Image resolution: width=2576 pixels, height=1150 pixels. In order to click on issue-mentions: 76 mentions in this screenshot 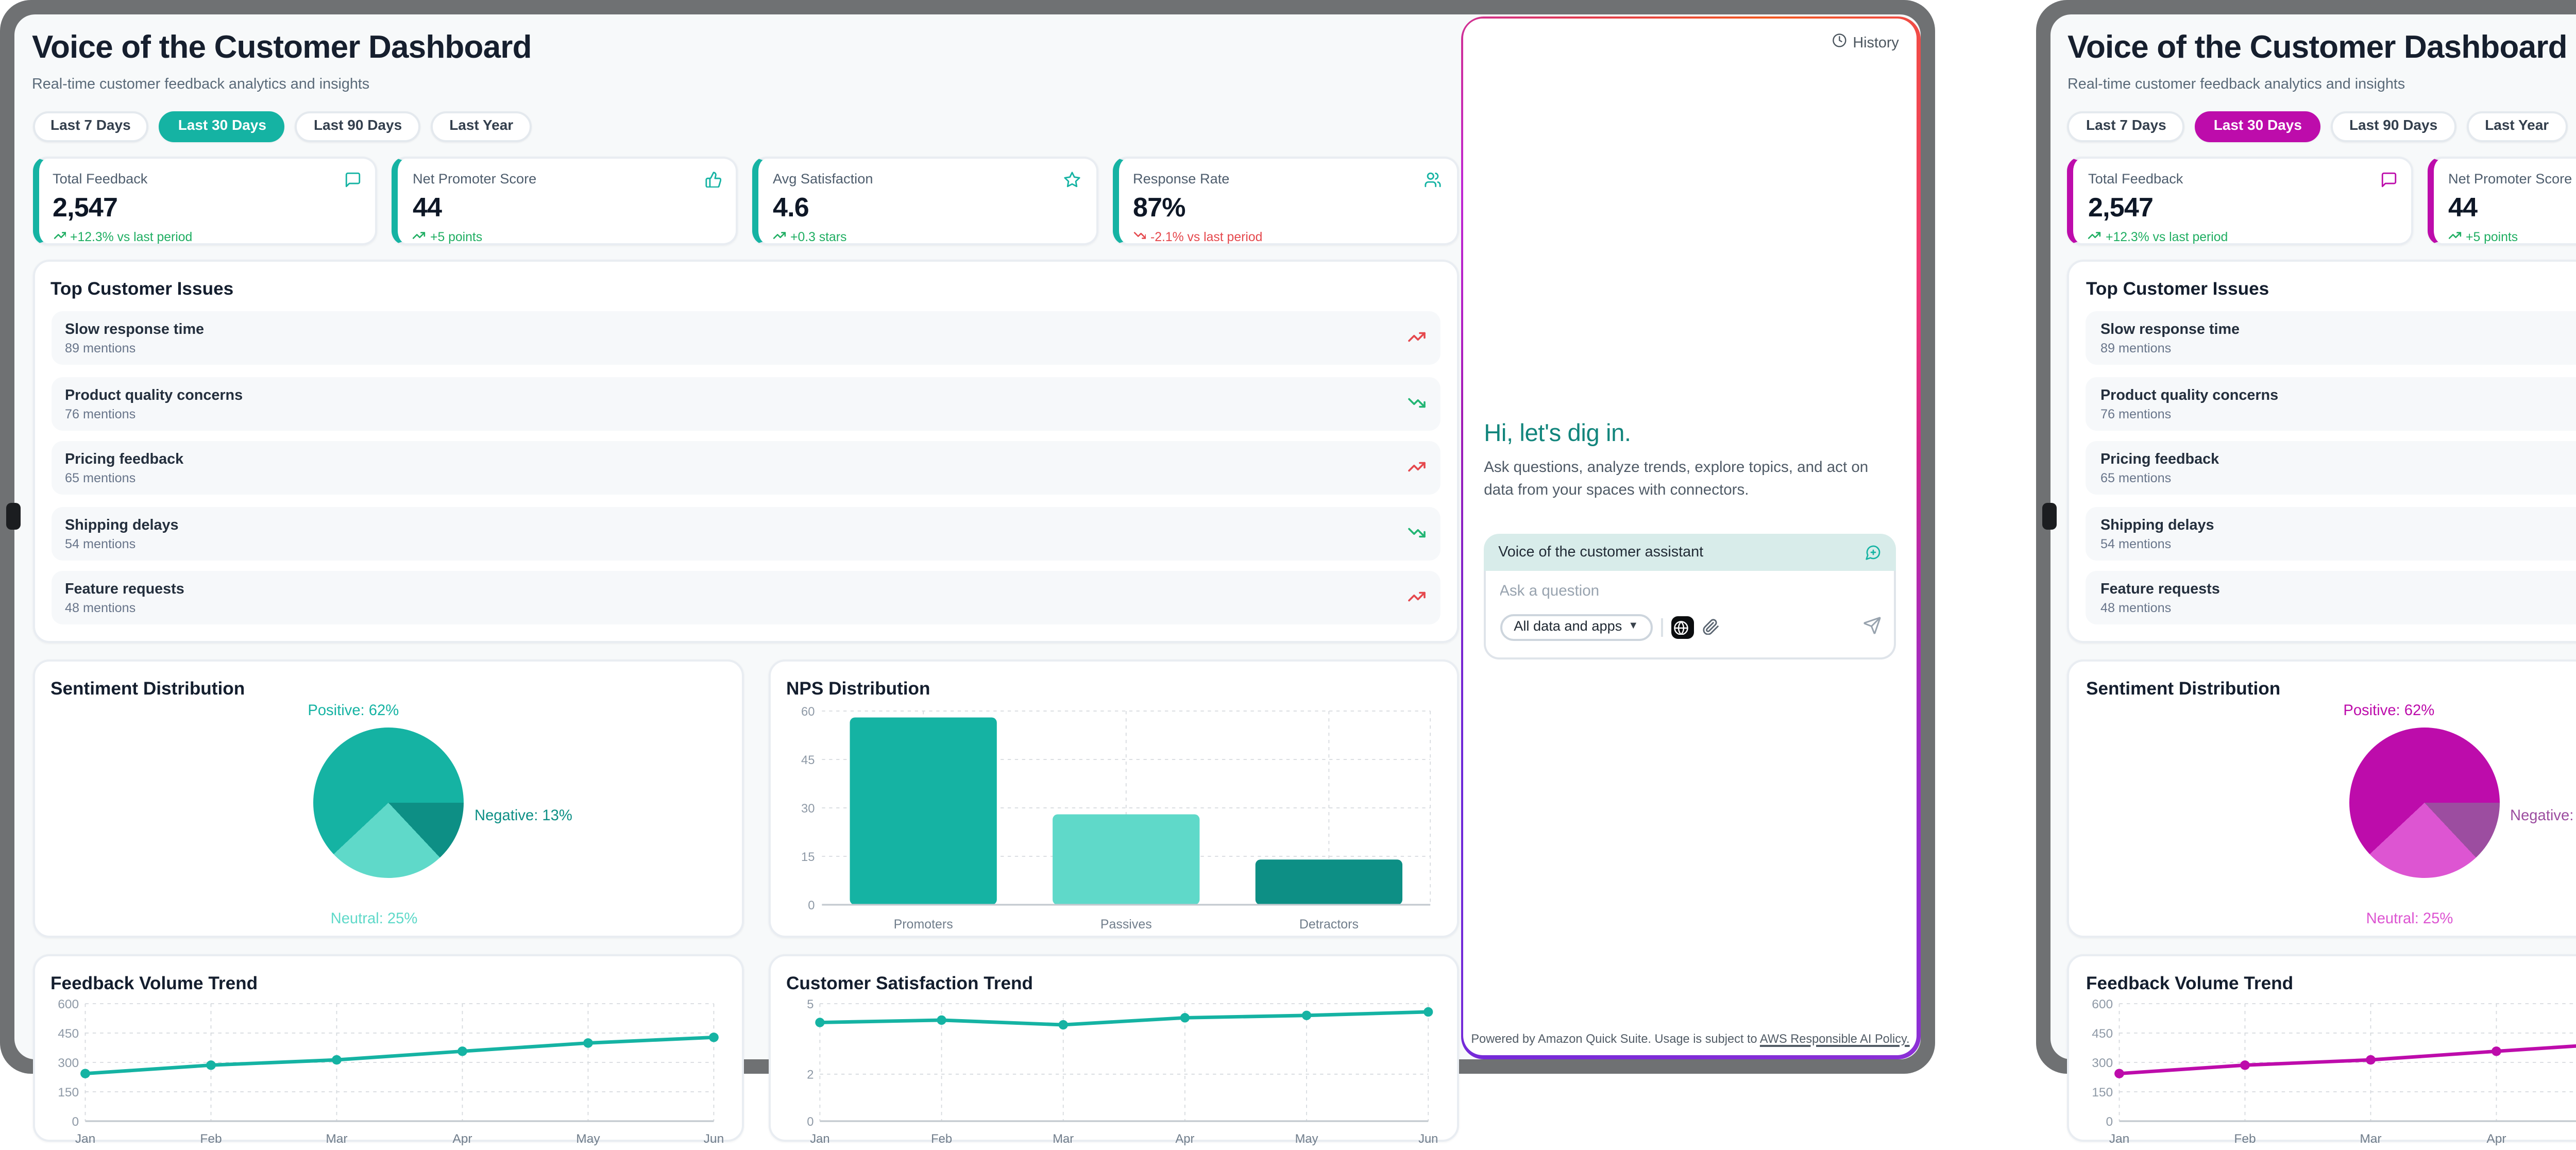, I will do `click(100, 415)`.